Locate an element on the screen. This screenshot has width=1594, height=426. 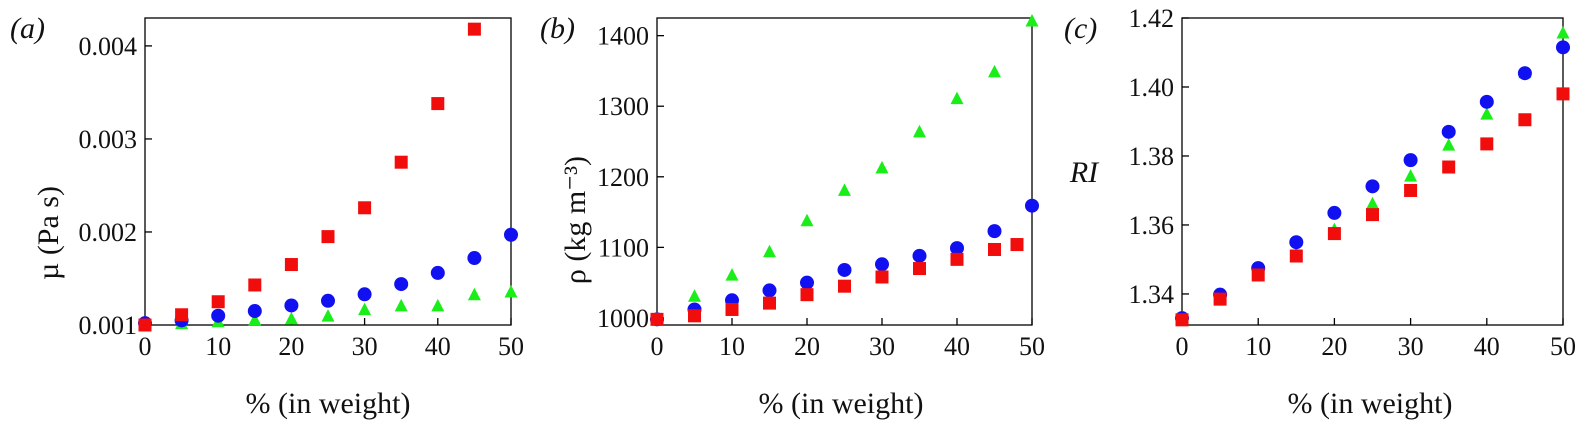
panel-c-ytick-label: 1.40 is located at coordinates (1152, 87).